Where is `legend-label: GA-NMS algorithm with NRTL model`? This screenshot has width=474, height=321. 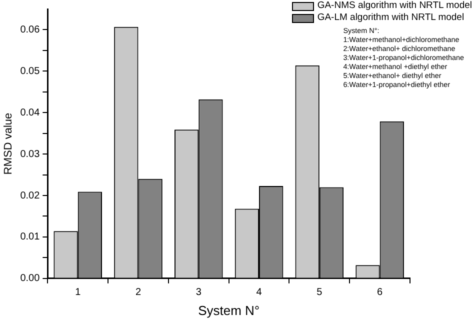
legend-label: GA-NMS algorithm with NRTL model is located at coordinates (394, 6).